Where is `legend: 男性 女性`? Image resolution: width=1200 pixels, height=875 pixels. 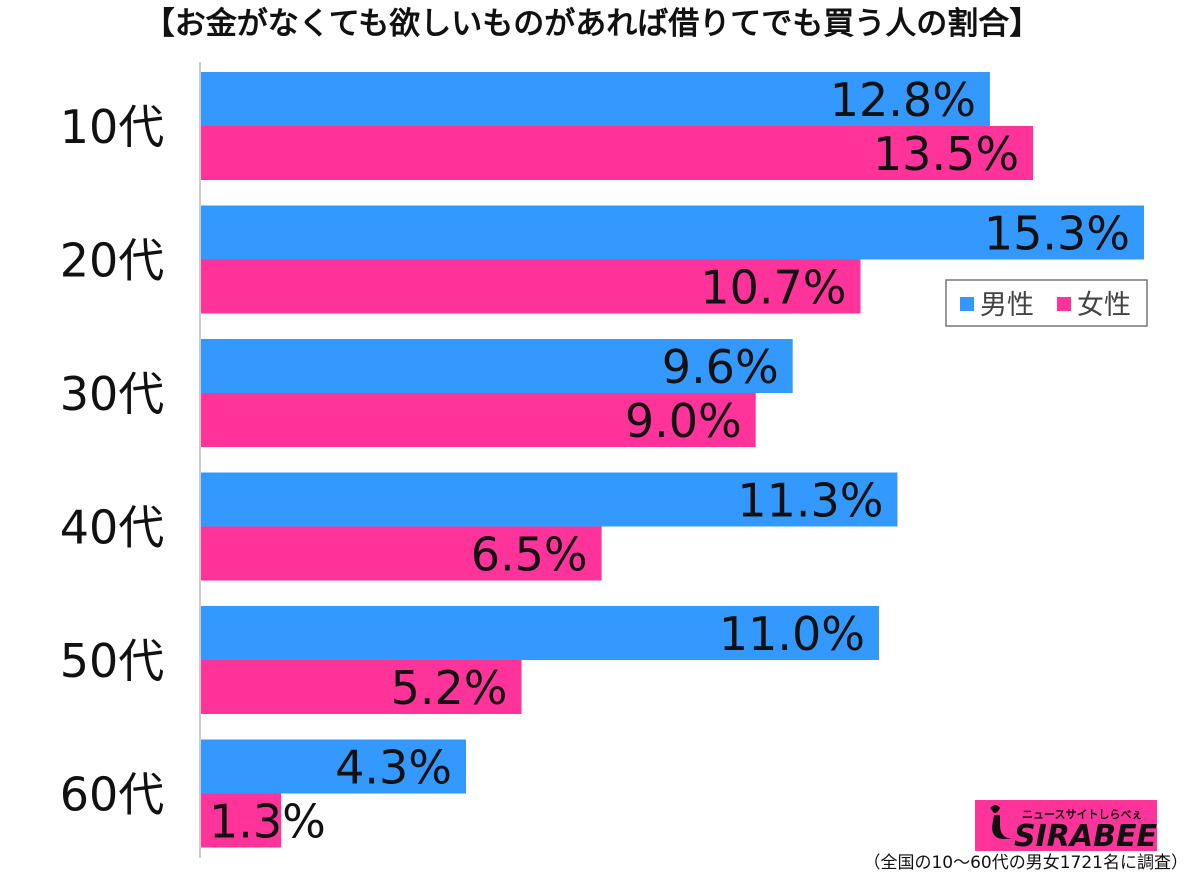
legend: 男性 女性 is located at coordinates (1046, 303).